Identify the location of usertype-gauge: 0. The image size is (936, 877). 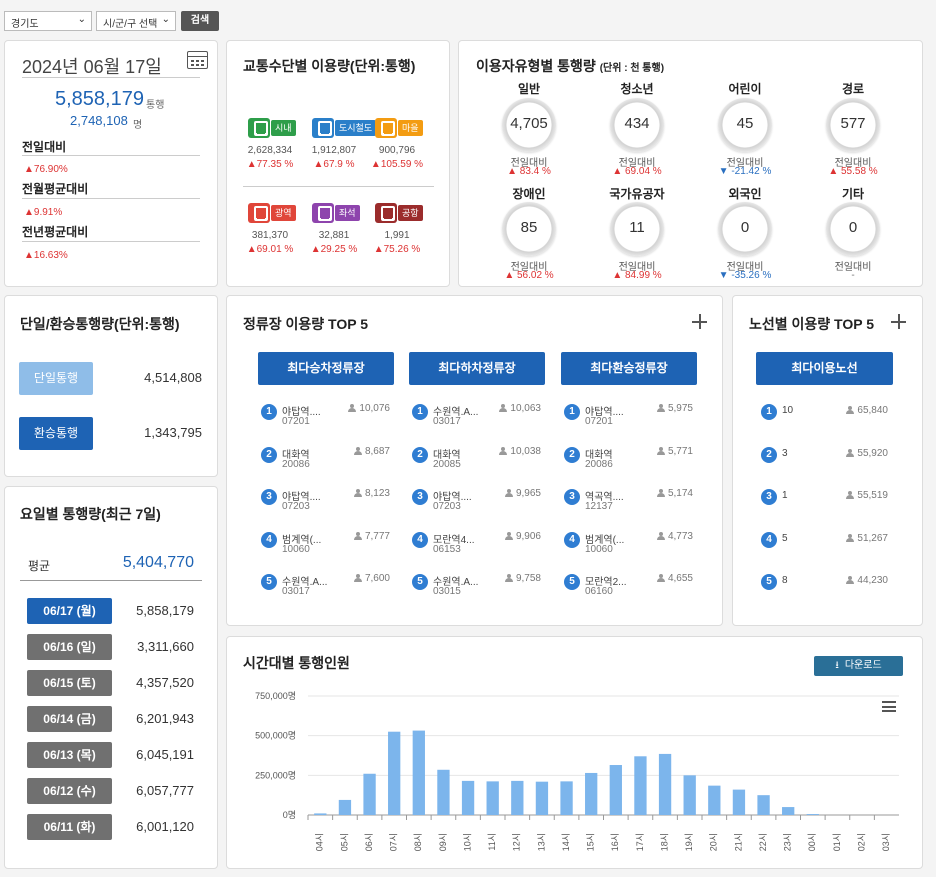
(853, 229).